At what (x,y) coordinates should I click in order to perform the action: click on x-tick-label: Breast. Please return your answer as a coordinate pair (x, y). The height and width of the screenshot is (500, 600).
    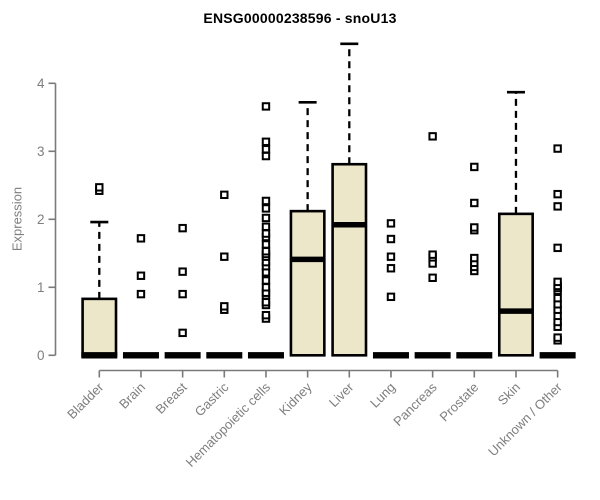
    Looking at the image, I should click on (171, 397).